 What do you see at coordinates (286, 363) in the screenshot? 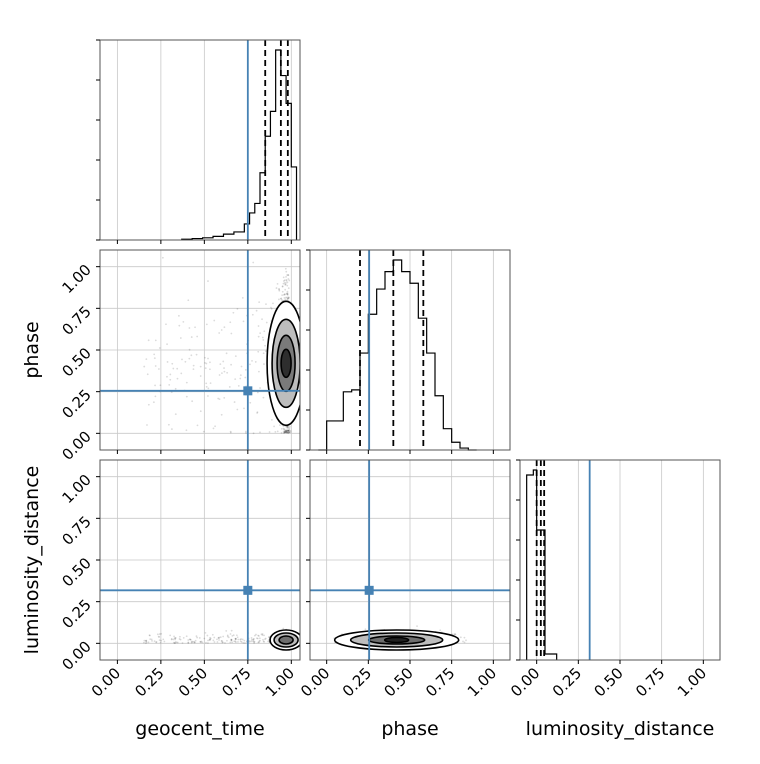
I see `density-contour` at bounding box center [286, 363].